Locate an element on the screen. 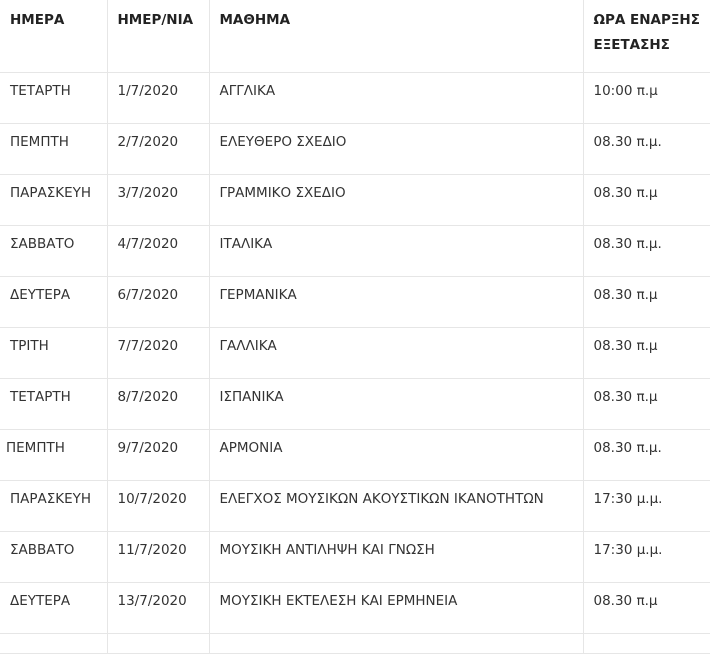 This screenshot has height=654, width=710. cell-date: 8/7/2020 is located at coordinates (158, 403).